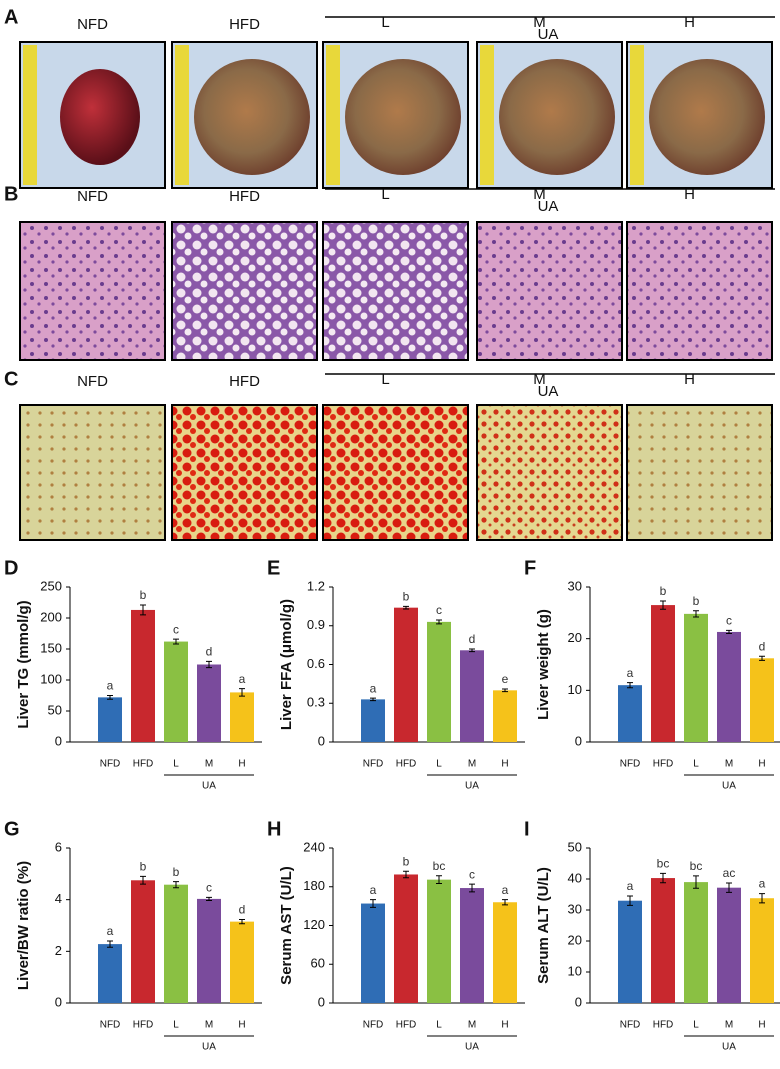  I want to click on significance-letter: bc, so click(663, 864).